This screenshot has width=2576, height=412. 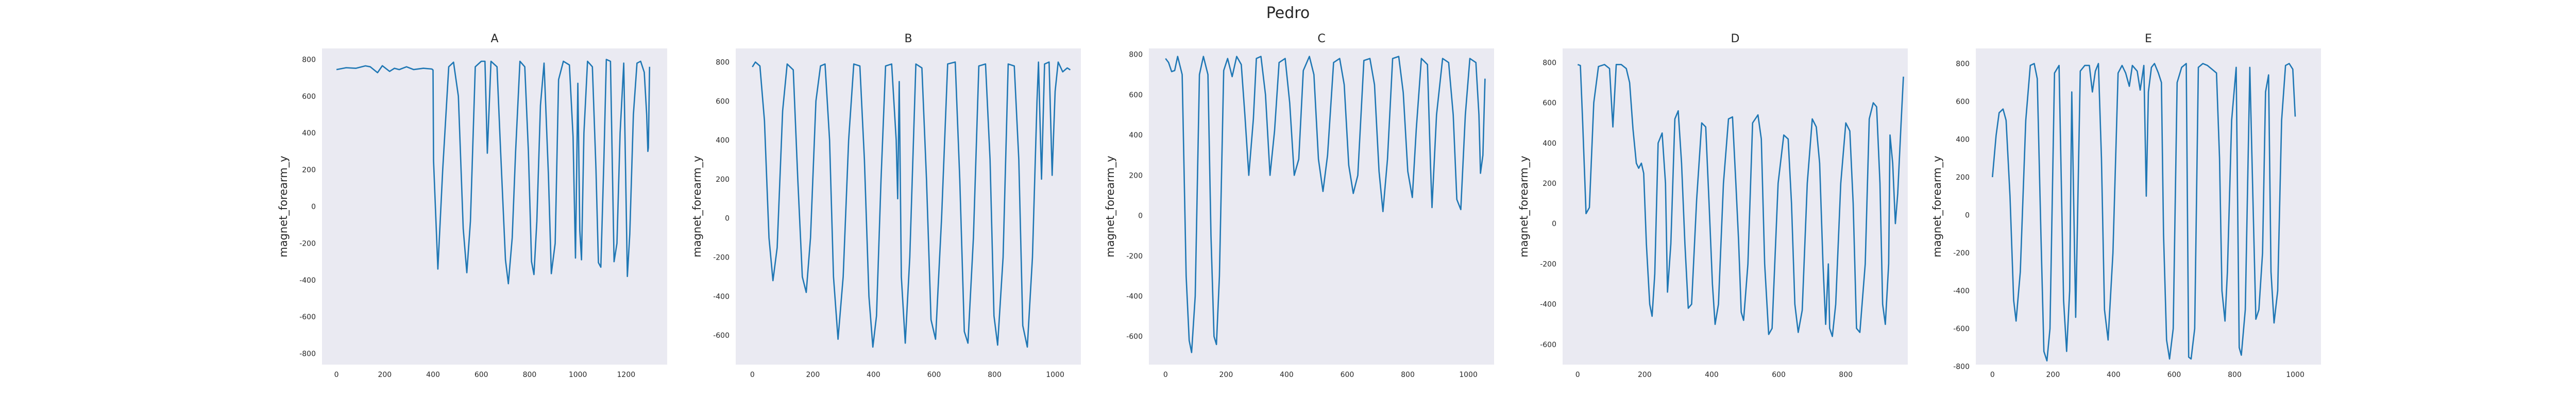 I want to click on panel-title: C, so click(x=1321, y=38).